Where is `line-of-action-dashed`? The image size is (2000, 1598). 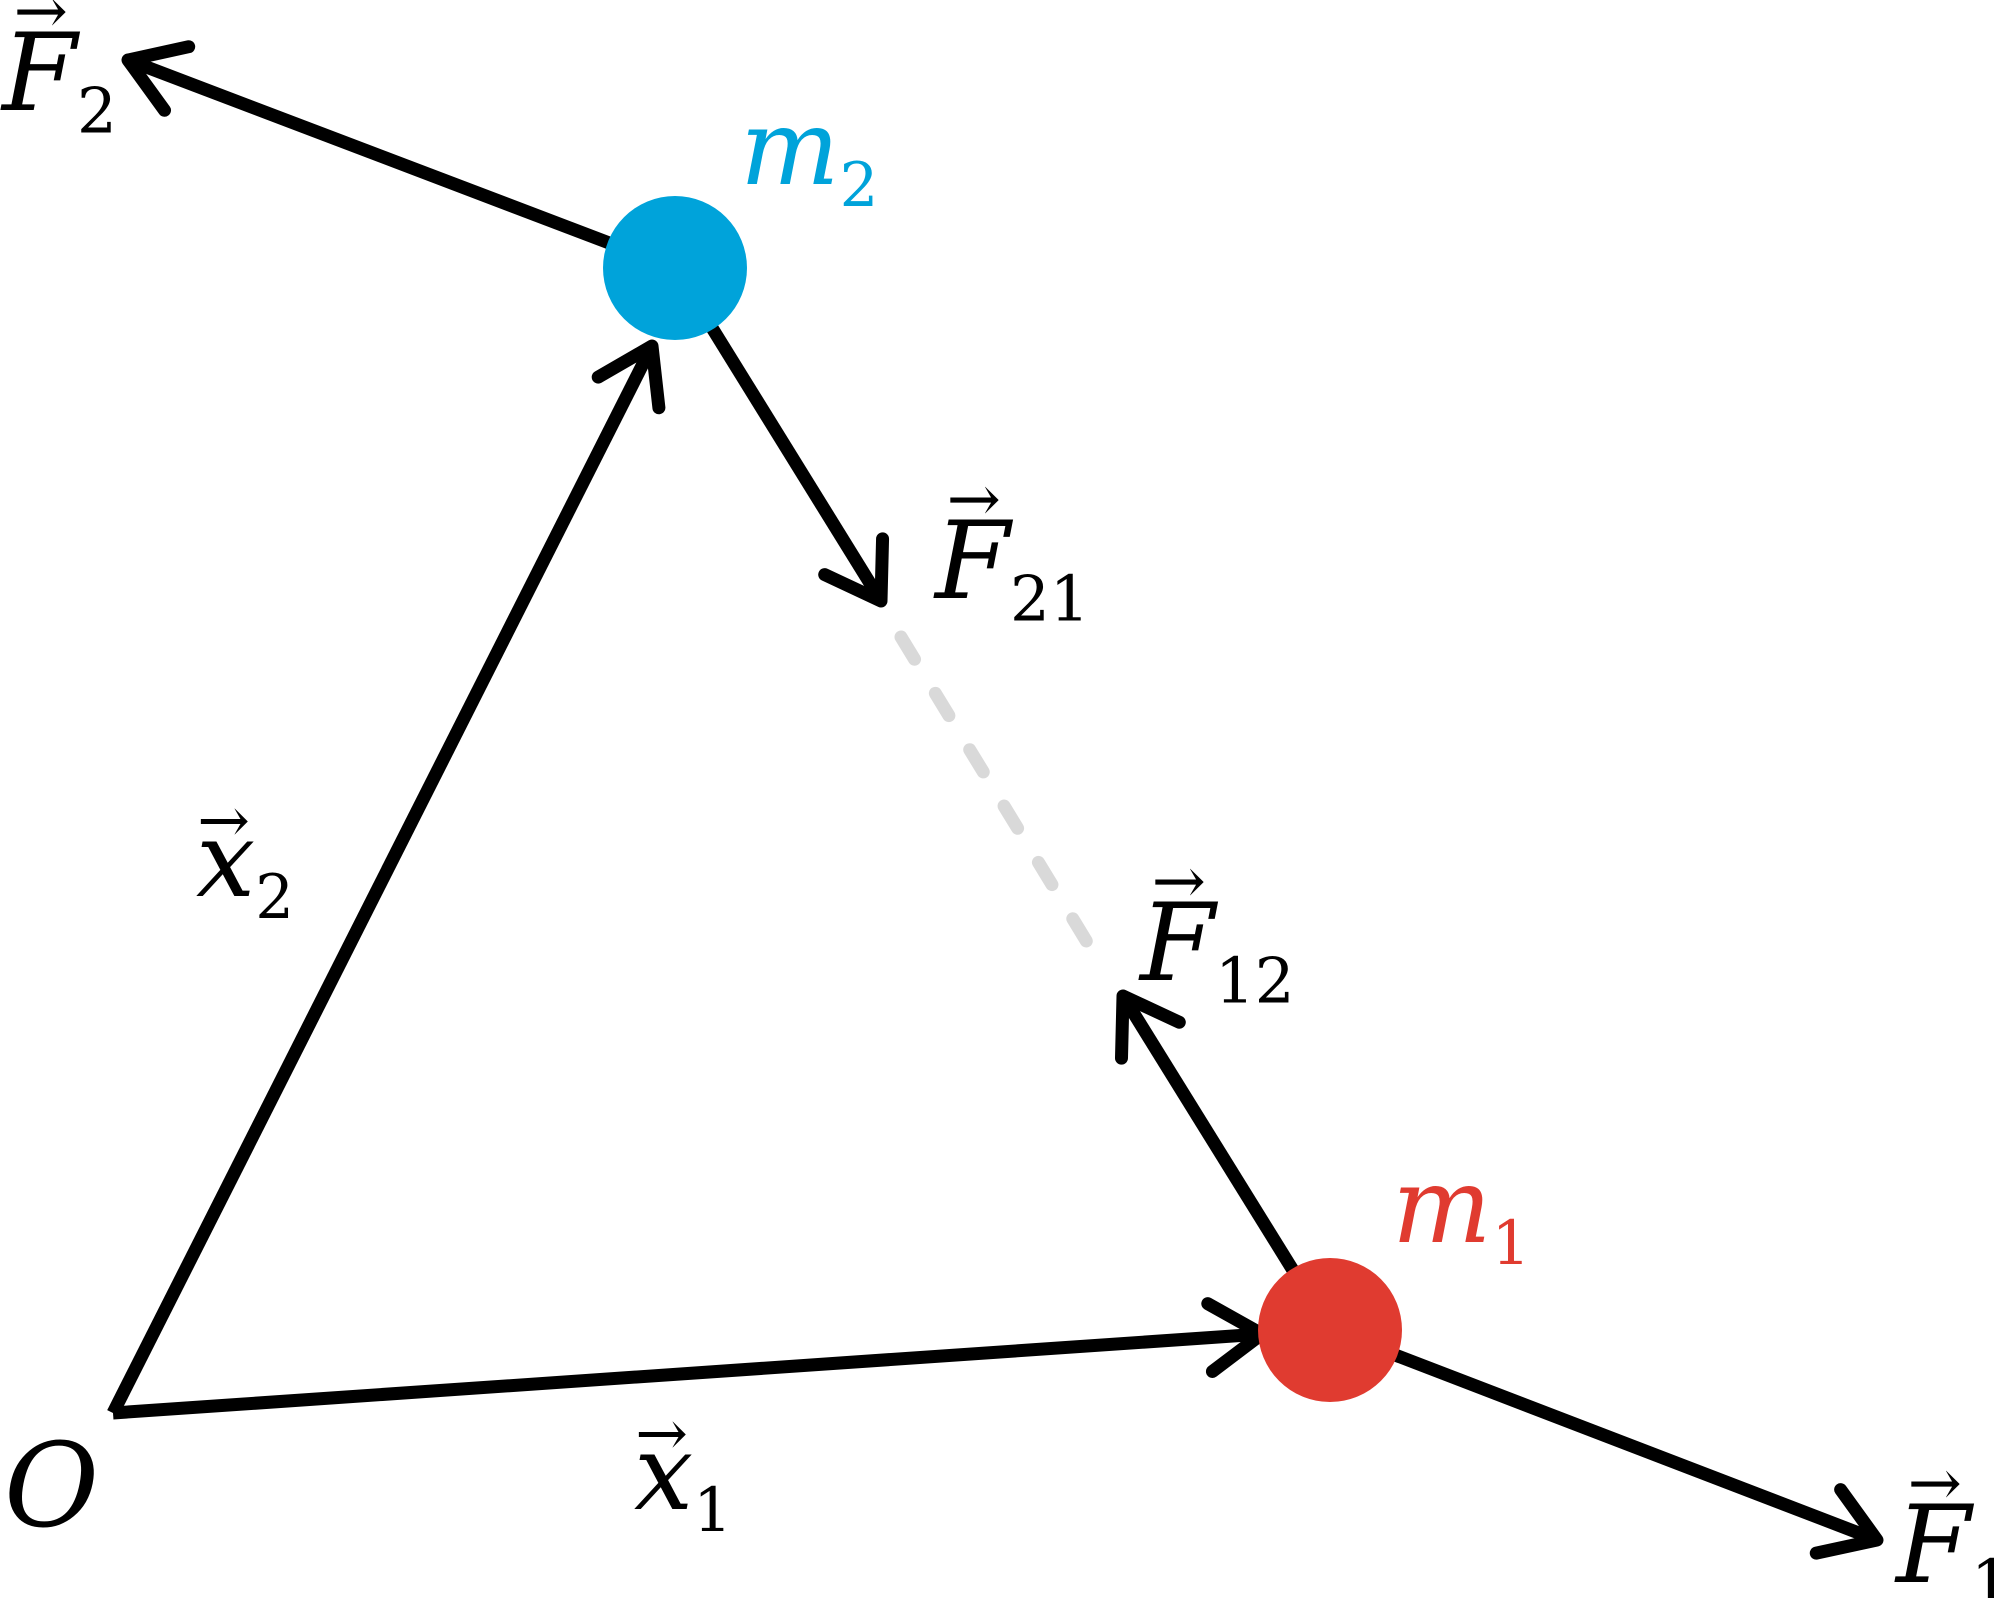
line-of-action-dashed is located at coordinates (1002, 803).